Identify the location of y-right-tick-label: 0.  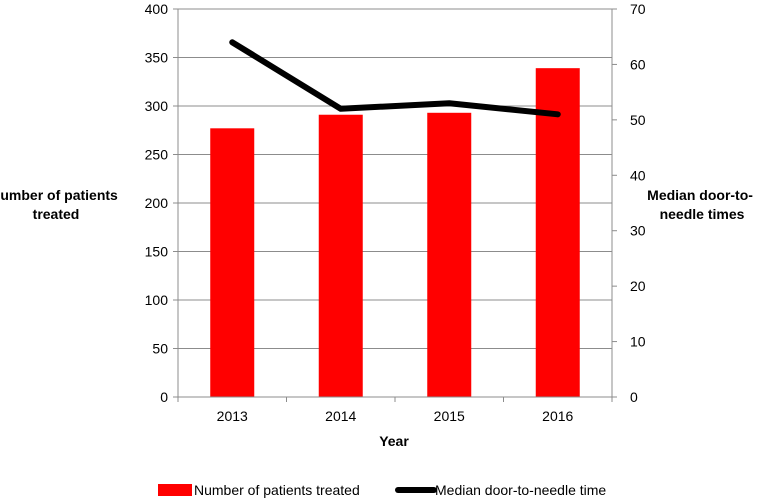
(634, 397).